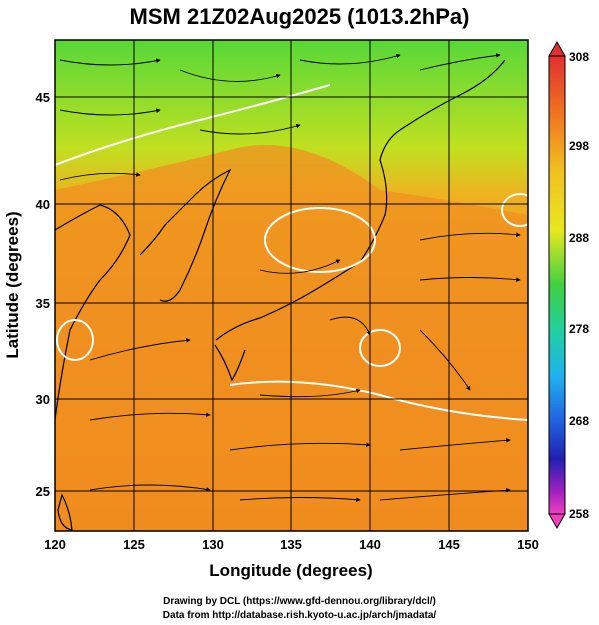 This screenshot has height=625, width=599. Describe the element at coordinates (43, 399) in the screenshot. I see `y-tick-label: 30` at that location.